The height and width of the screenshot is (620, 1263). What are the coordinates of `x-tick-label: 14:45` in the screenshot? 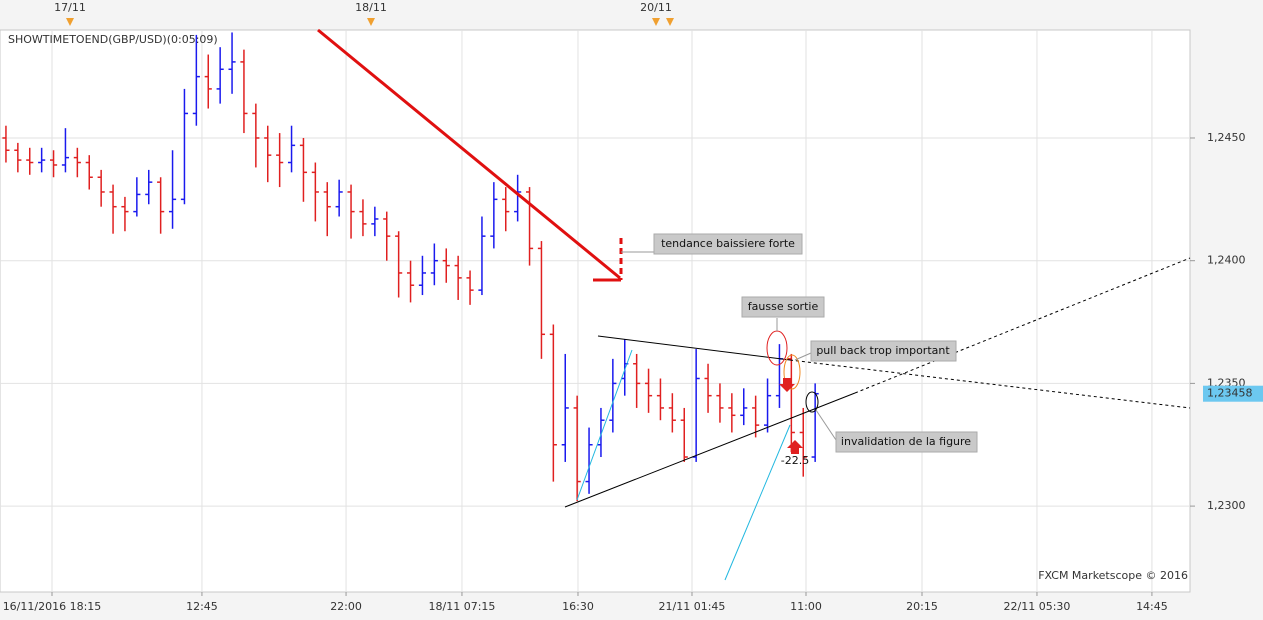 It's located at (1152, 606).